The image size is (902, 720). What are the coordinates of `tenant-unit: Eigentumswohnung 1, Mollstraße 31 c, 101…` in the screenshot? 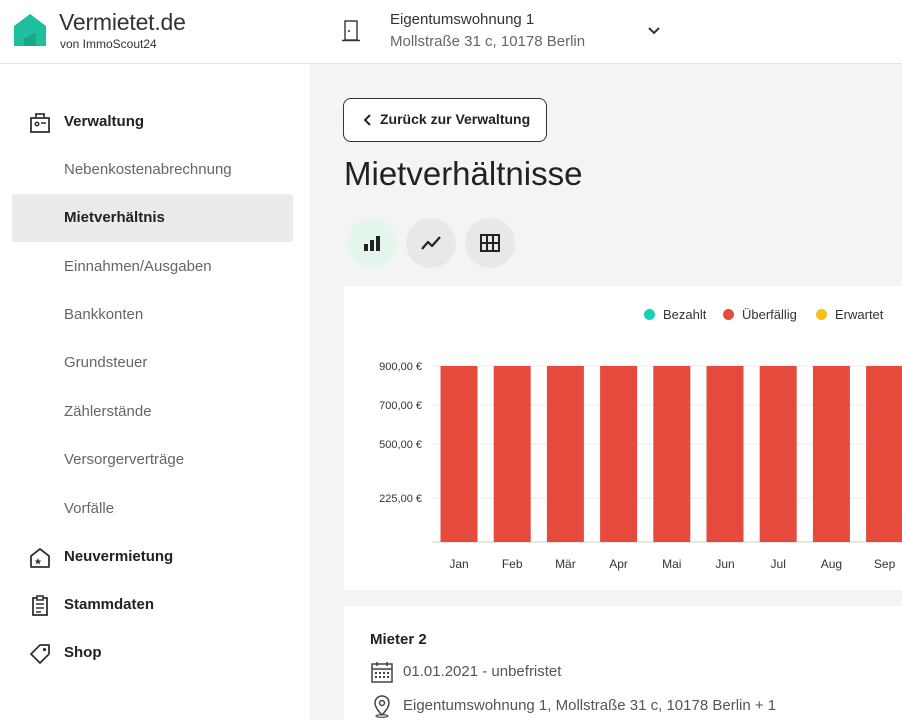 It's located at (590, 705).